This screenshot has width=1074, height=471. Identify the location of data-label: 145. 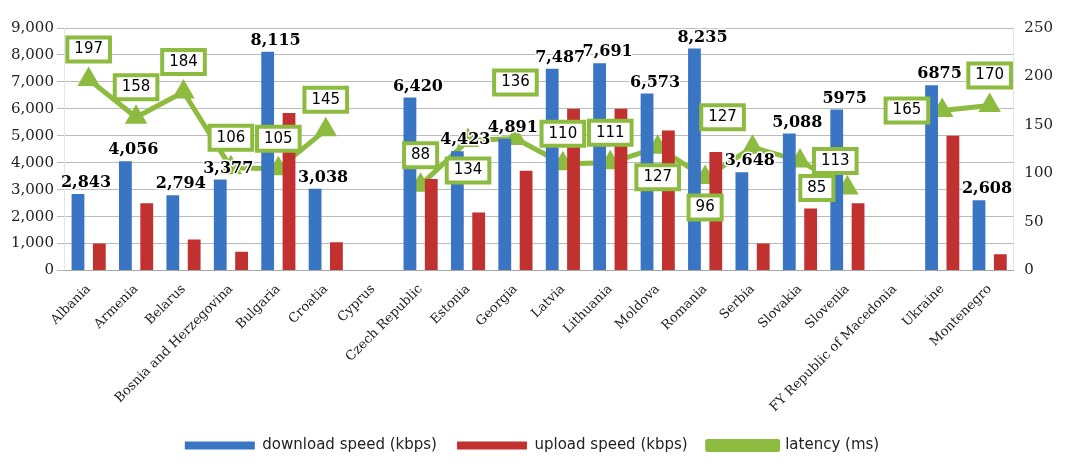
(326, 98).